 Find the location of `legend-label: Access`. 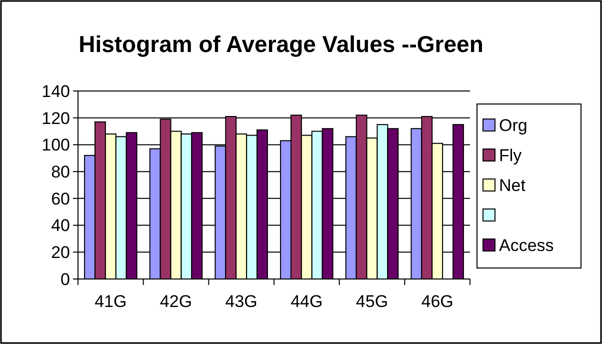

legend-label: Access is located at coordinates (526, 245).